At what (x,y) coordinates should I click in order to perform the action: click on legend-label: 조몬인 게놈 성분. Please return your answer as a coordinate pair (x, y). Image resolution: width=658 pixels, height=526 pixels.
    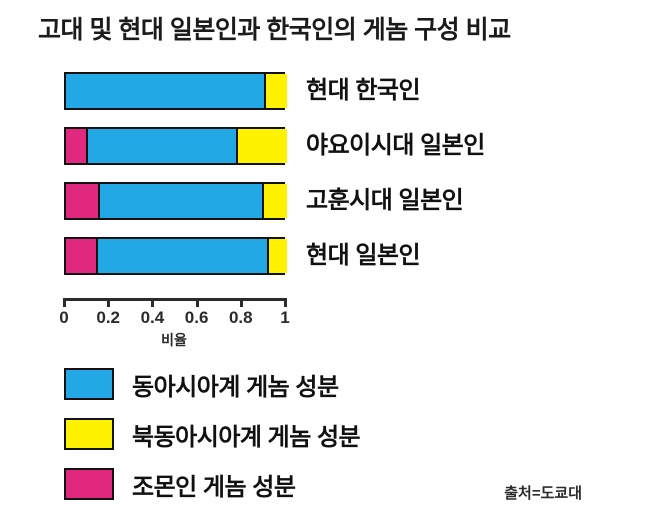
    Looking at the image, I should click on (214, 487).